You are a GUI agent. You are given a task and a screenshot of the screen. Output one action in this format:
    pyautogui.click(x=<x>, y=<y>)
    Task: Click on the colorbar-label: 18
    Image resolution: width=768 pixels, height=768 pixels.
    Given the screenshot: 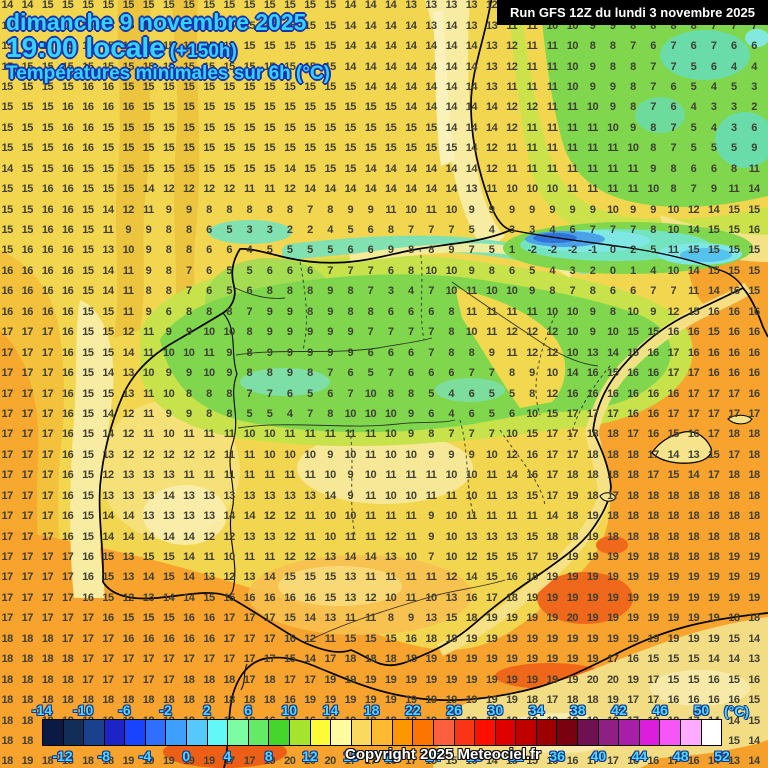 What is the action you would take?
    pyautogui.click(x=371, y=710)
    